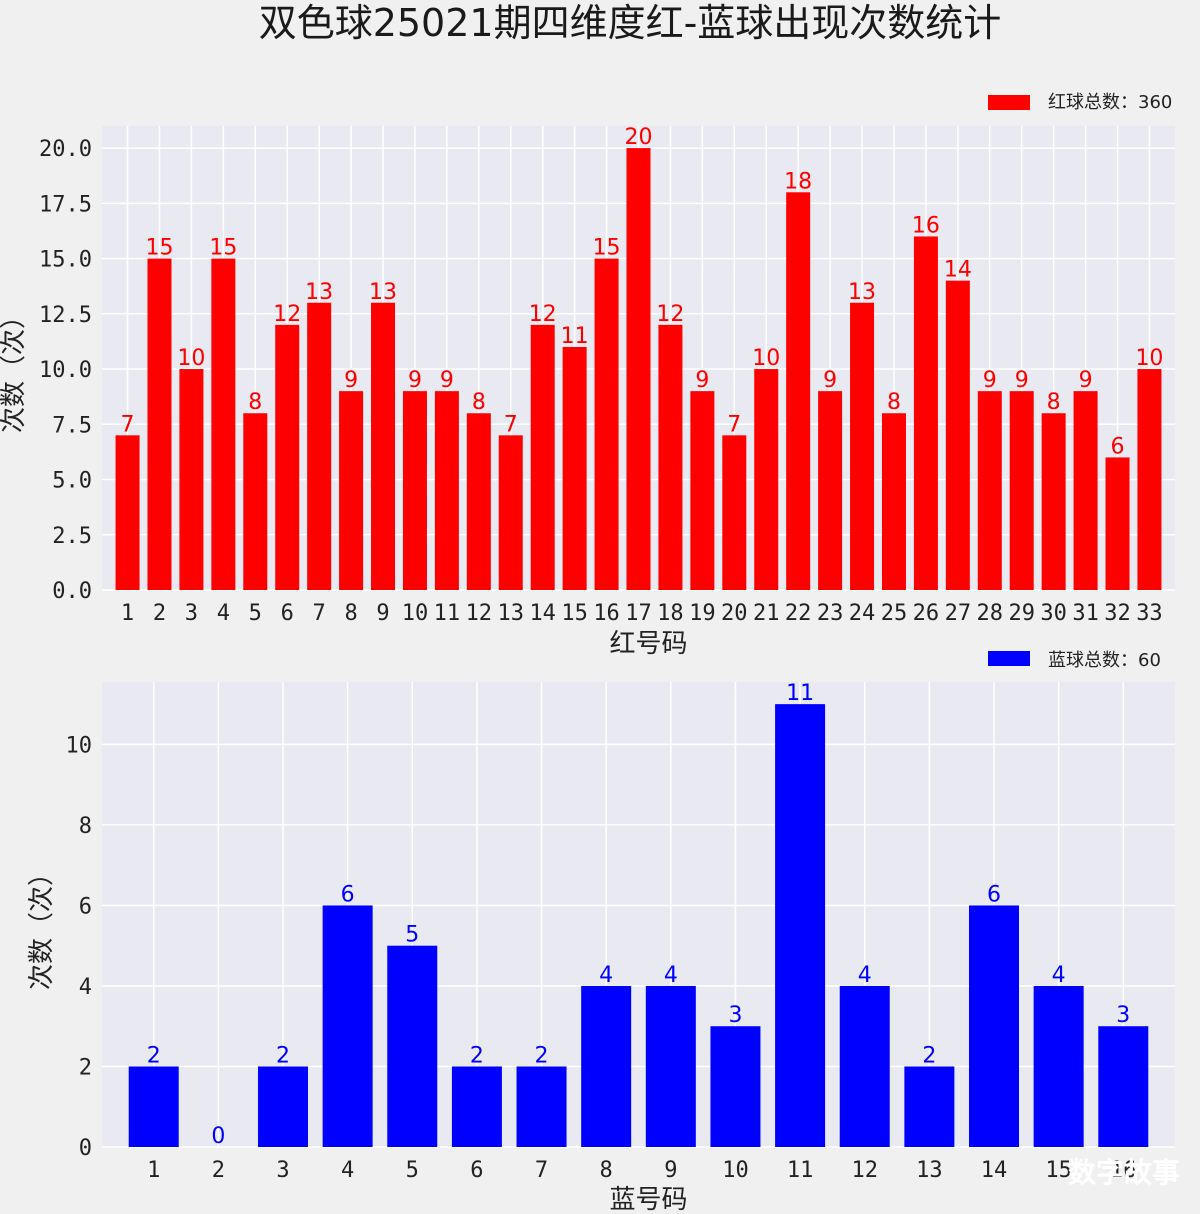 This screenshot has height=1214, width=1200. I want to click on red-x-tick-label-22: 22, so click(798, 613).